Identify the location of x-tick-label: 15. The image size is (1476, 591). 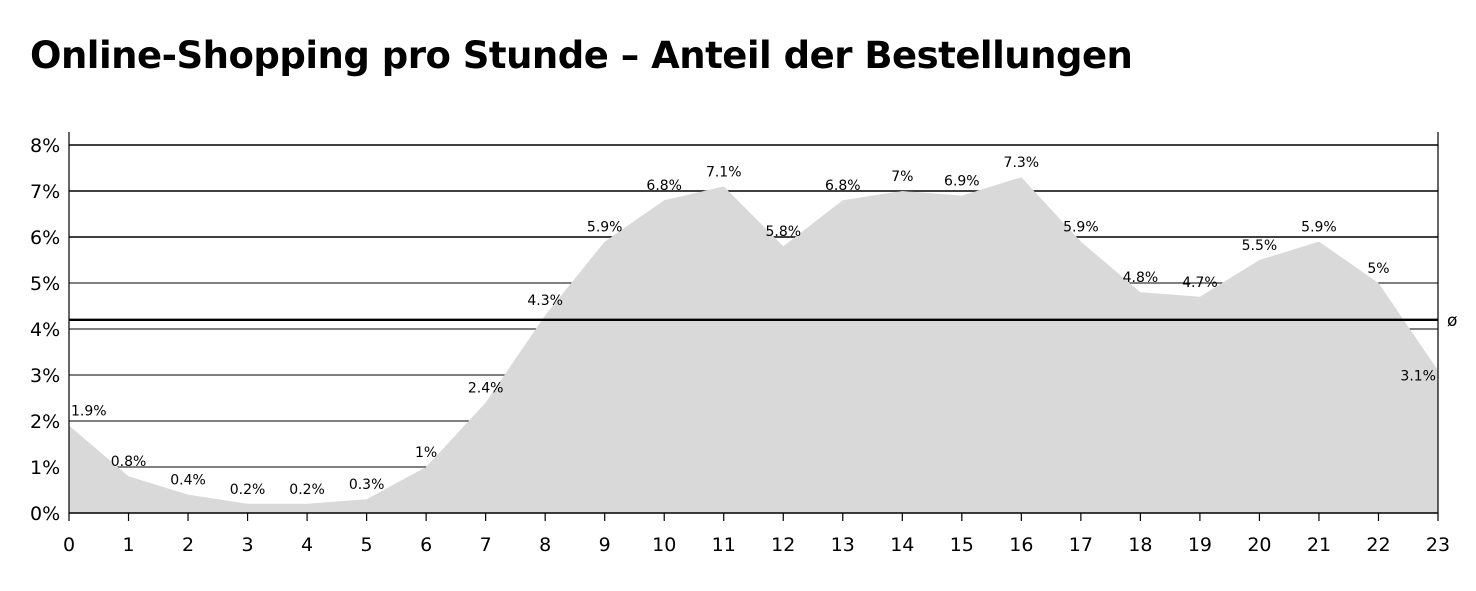
(962, 545).